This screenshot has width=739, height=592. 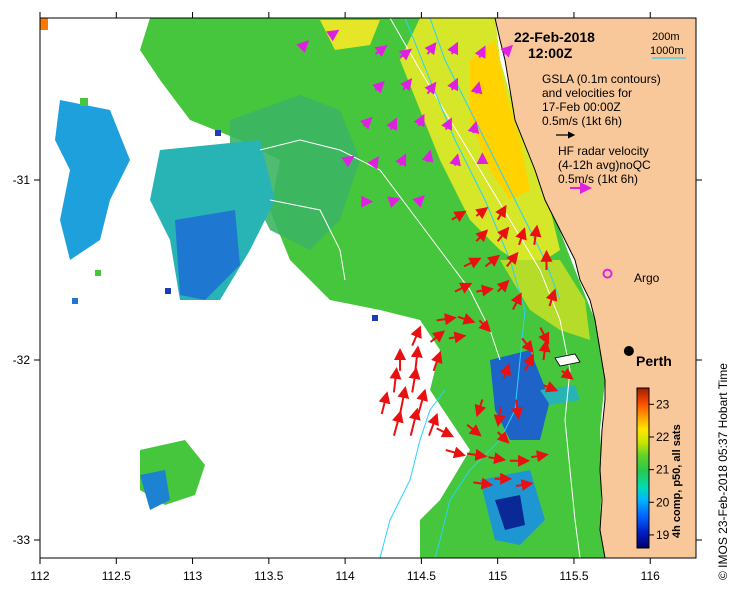 What do you see at coordinates (650, 576) in the screenshot?
I see `x-tick-label: 116` at bounding box center [650, 576].